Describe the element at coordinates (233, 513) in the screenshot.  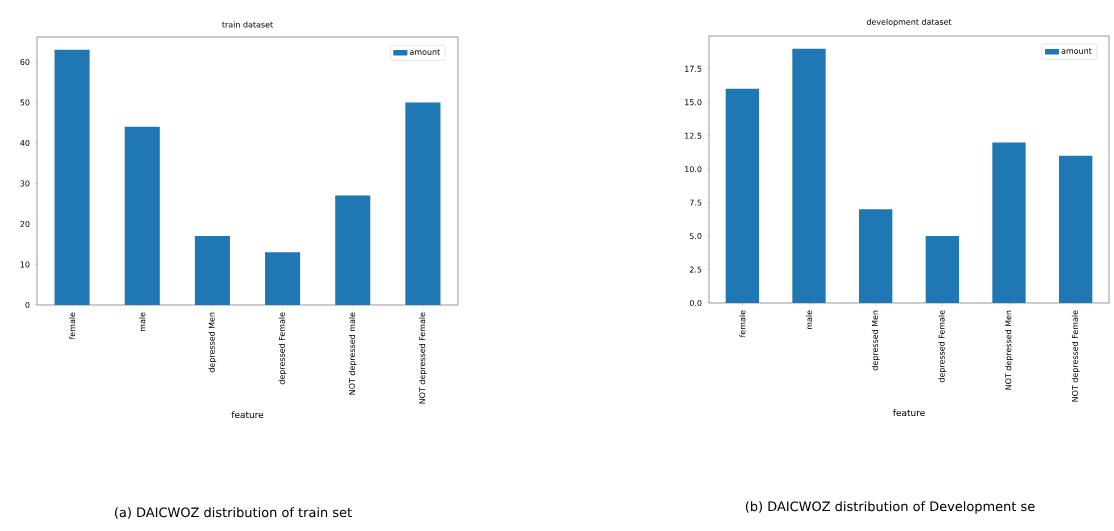
I see `text: (a) DAICWOZ distribution of train set` at that location.